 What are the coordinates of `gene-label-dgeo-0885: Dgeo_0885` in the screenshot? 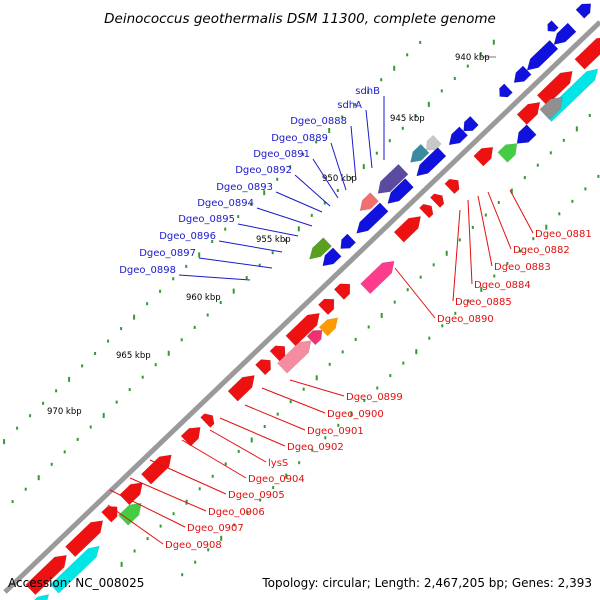 It's located at (483, 302).